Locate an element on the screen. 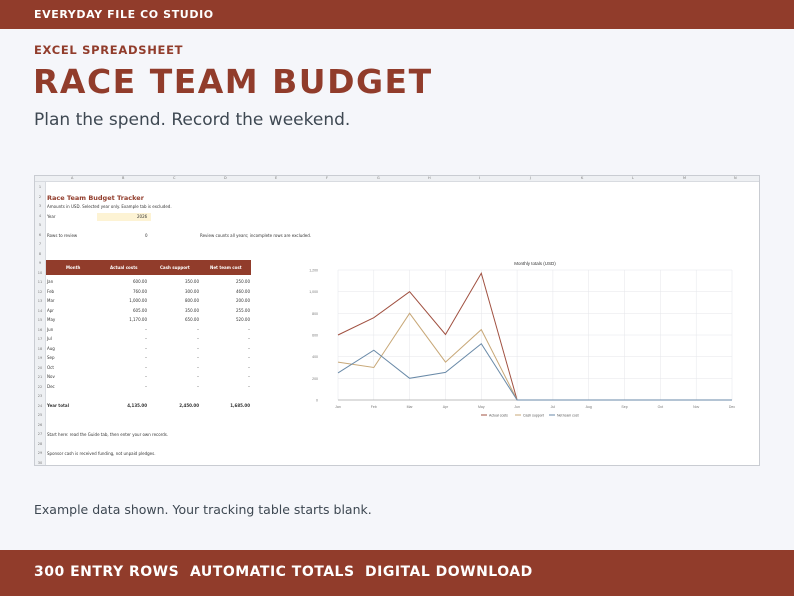 This screenshot has width=794, height=596. row-number: 9 is located at coordinates (40, 263).